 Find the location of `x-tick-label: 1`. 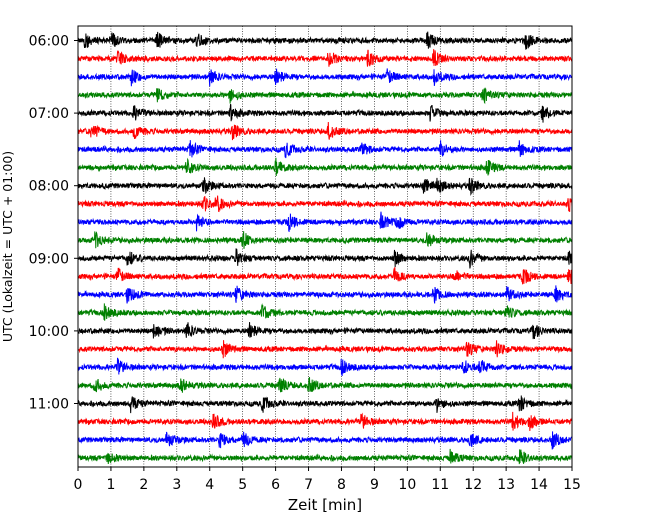

x-tick-label: 1 is located at coordinates (110, 485).